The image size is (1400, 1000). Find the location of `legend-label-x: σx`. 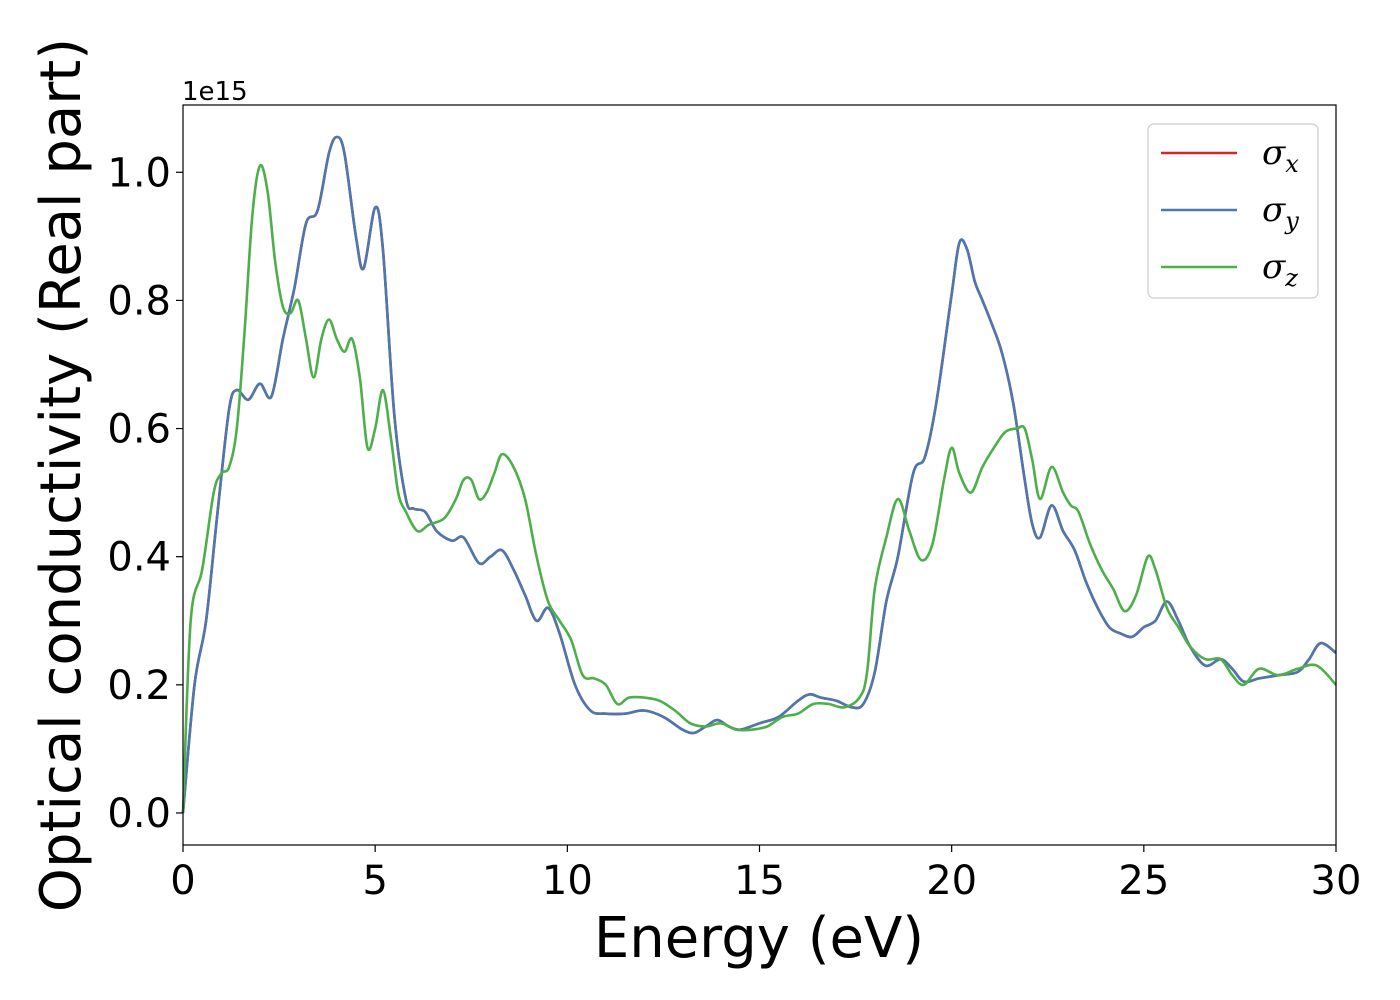

legend-label-x: σx is located at coordinates (1280, 155).